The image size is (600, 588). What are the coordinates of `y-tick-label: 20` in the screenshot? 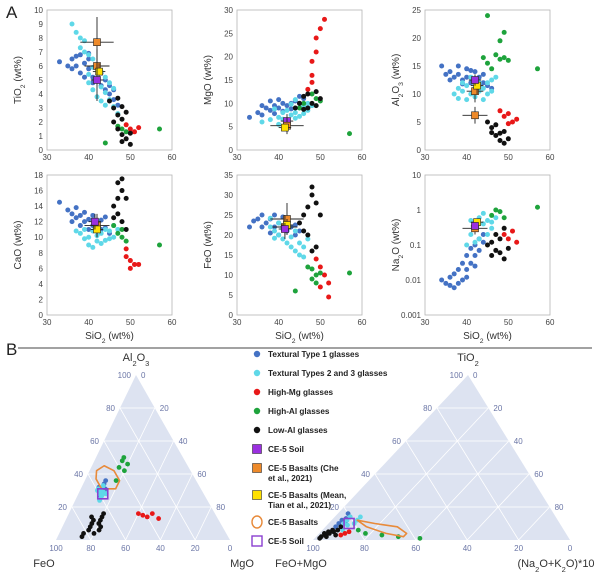 It's located at (228, 235).